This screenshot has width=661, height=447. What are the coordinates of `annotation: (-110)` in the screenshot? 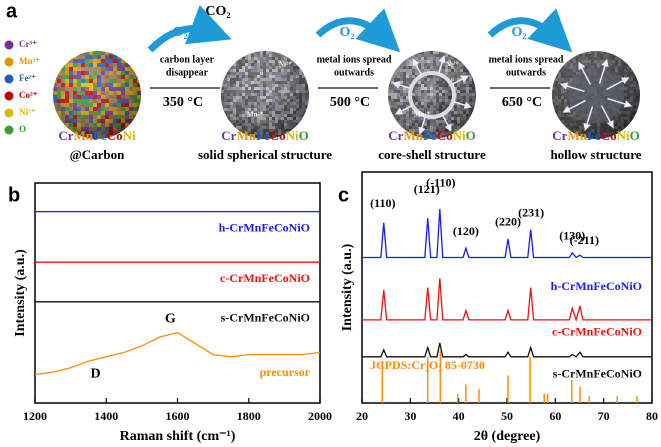 It's located at (440, 182).